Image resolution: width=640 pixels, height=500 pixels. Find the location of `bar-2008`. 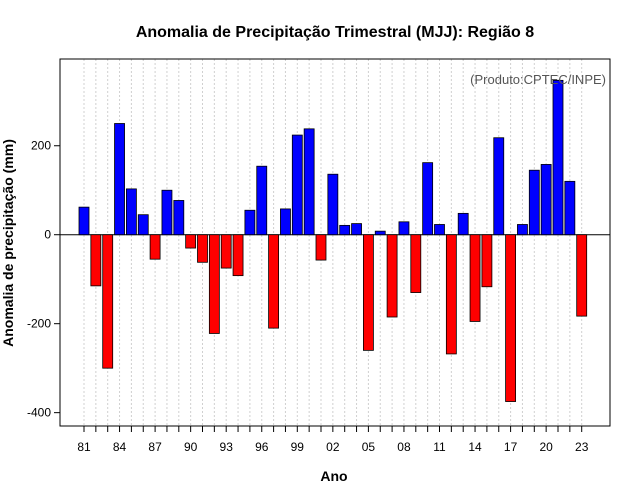

bar-2008 is located at coordinates (404, 228).